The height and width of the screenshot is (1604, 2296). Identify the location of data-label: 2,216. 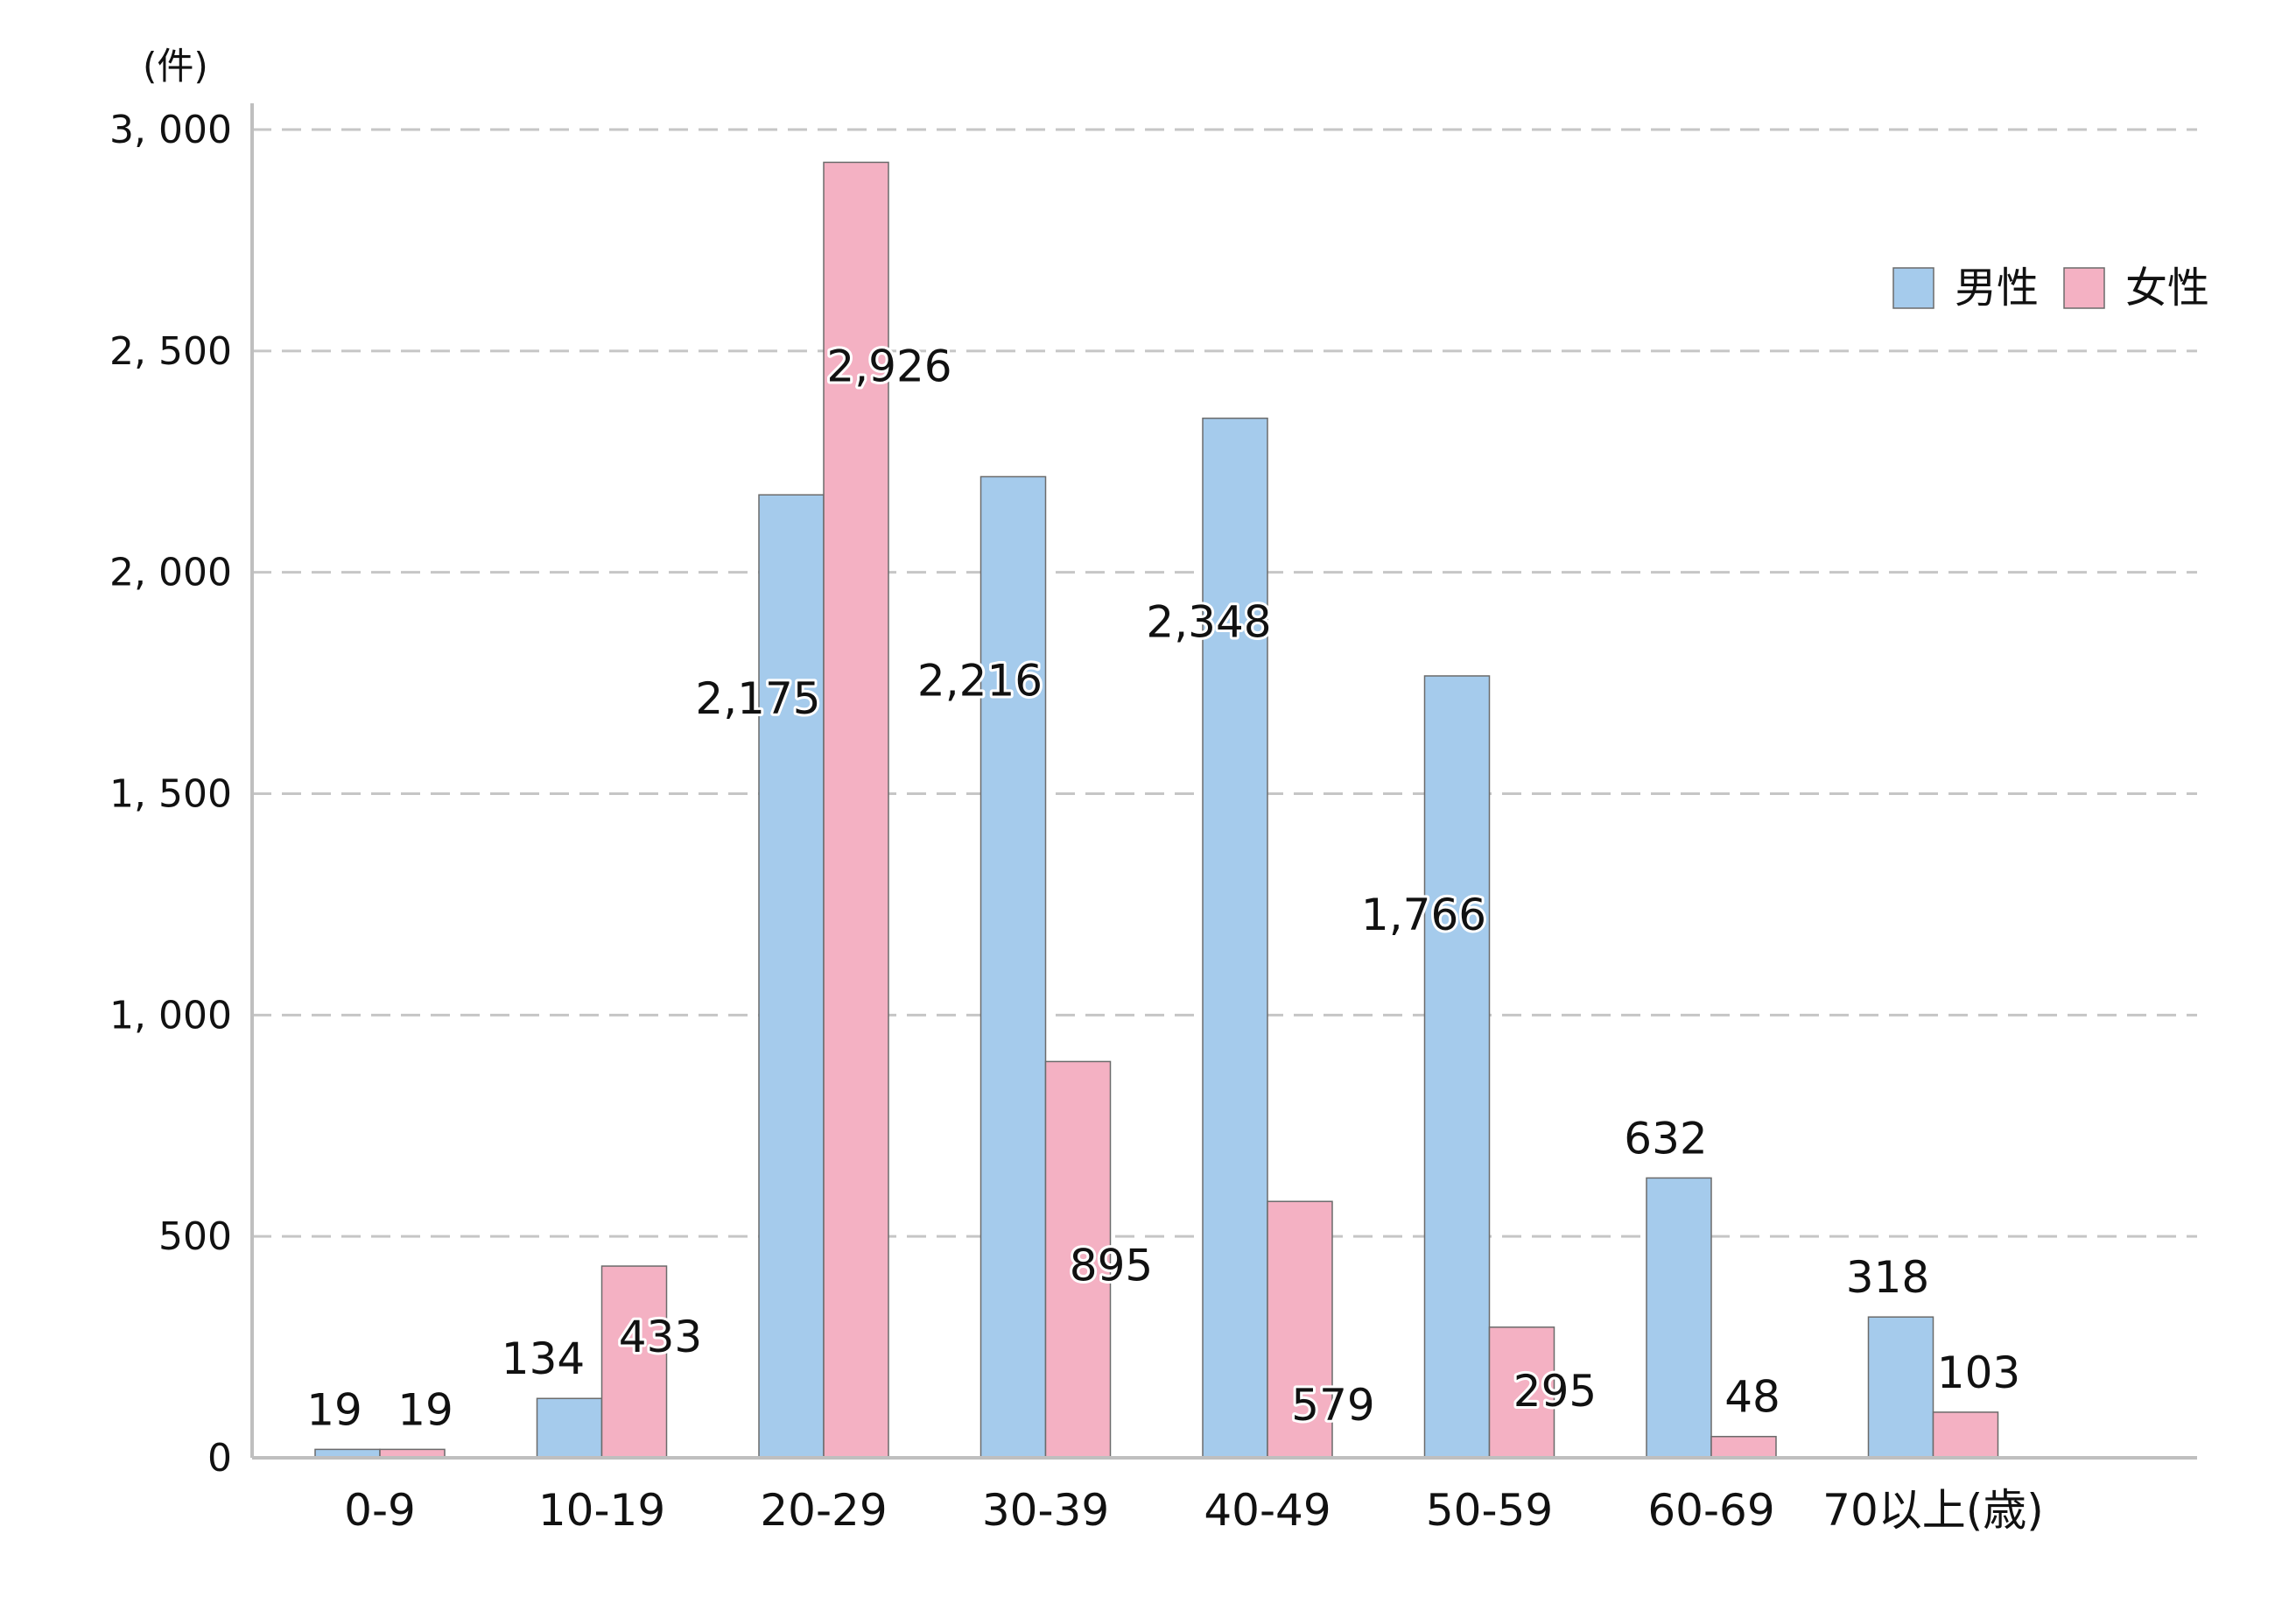
(980, 680).